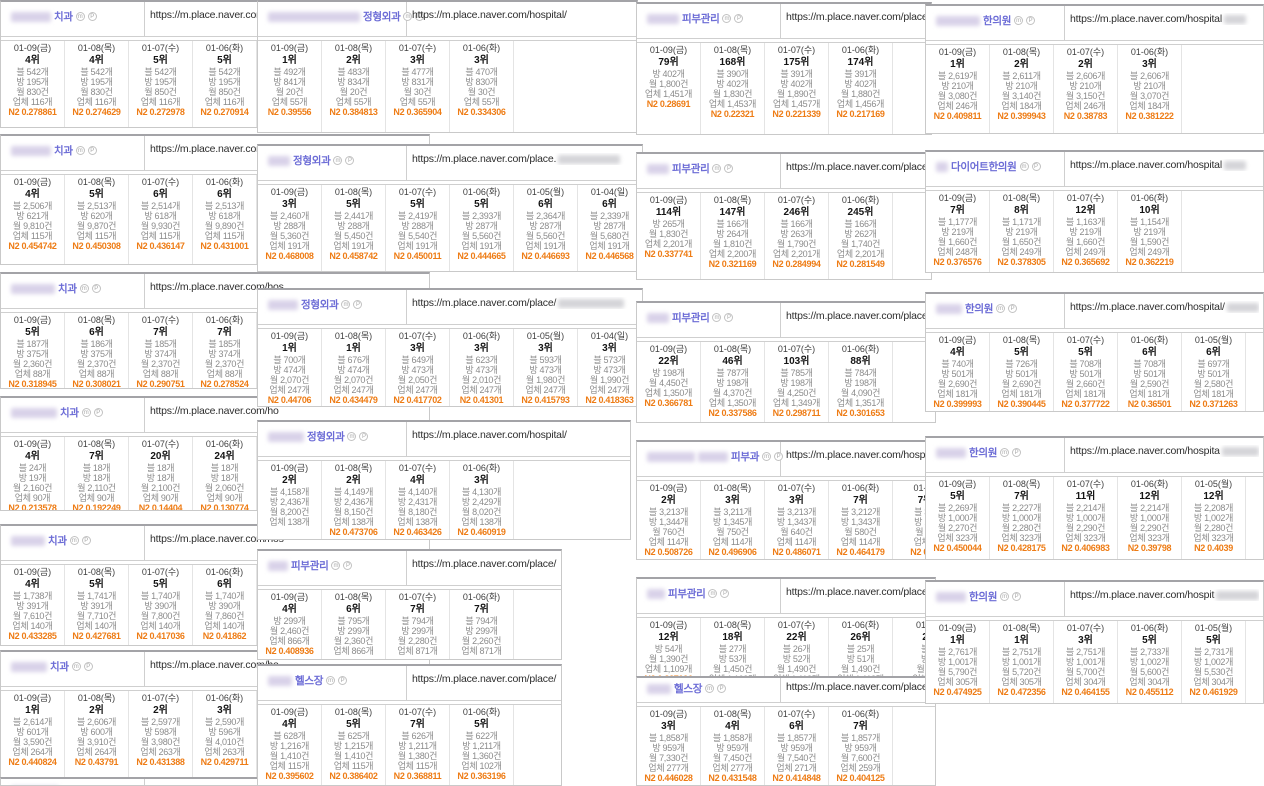 Image resolution: width=1264 pixels, height=786 pixels. What do you see at coordinates (32, 72) in the screenshot?
I see `stat-line: 블 542개` at bounding box center [32, 72].